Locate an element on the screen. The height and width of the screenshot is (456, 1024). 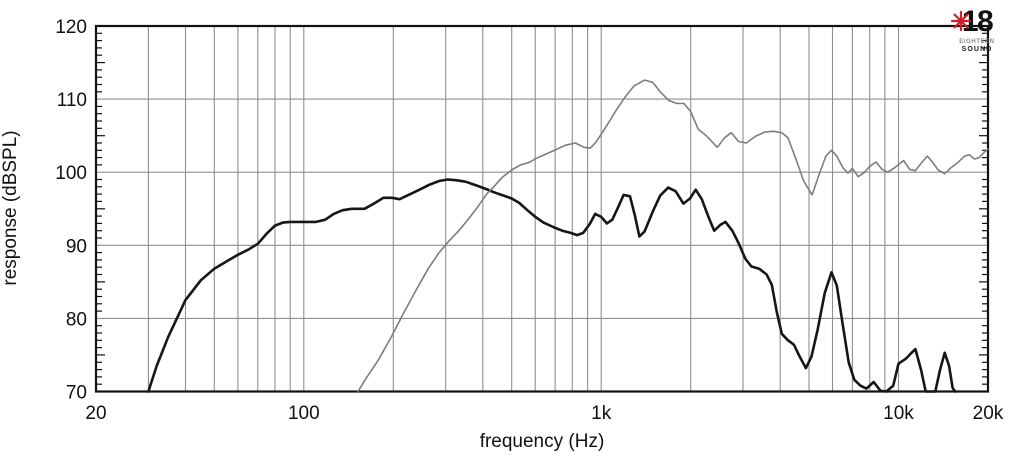
x-axis-title: frequency (Hz) is located at coordinates (542, 441).